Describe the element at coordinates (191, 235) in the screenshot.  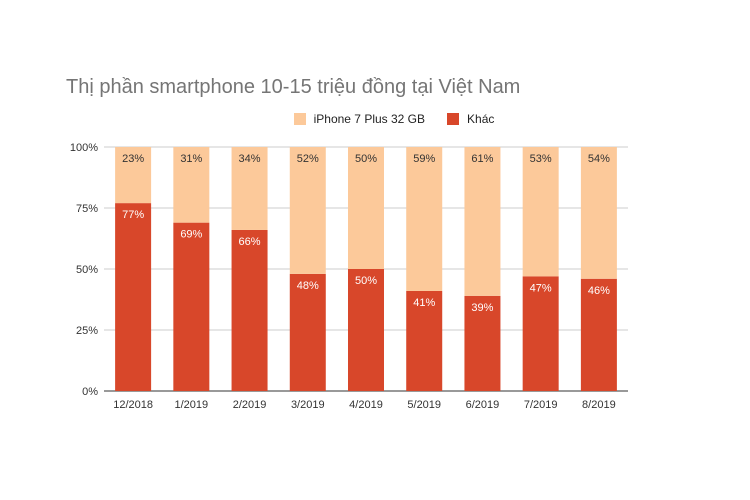
I see `data-label-khac: 69%` at that location.